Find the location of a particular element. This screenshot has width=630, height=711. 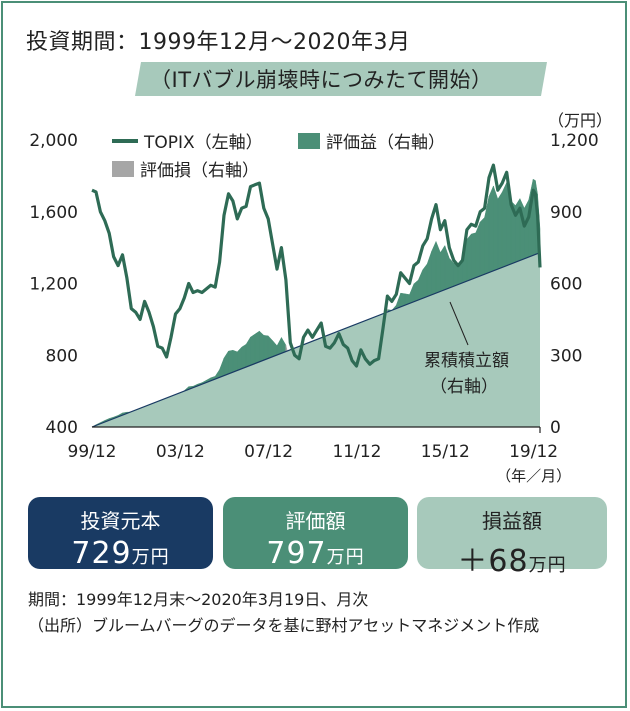

chart-subtitle: （ITバブル崩壊時につみたて開始） is located at coordinates (321, 80).